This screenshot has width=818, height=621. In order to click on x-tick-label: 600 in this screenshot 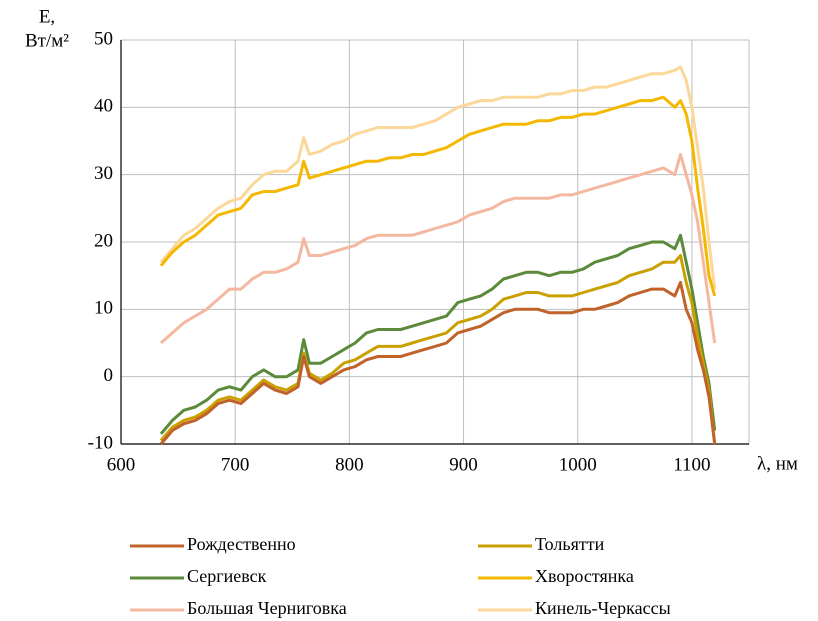, I will do `click(121, 464)`.